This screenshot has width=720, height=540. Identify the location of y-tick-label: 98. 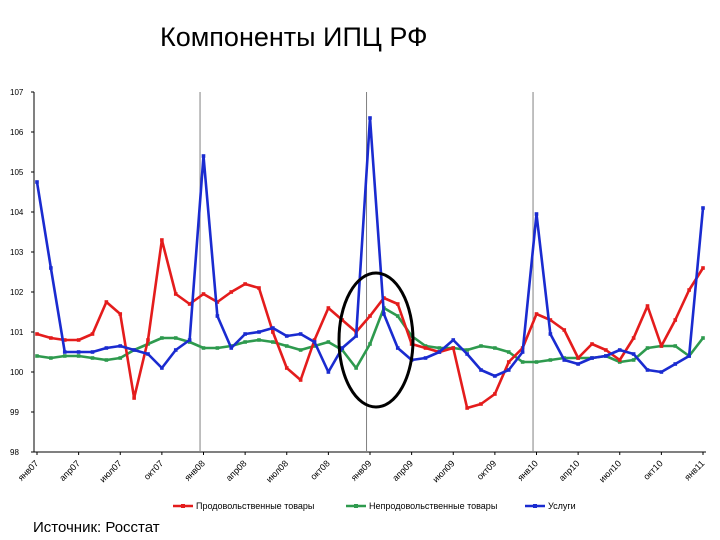
(14, 452).